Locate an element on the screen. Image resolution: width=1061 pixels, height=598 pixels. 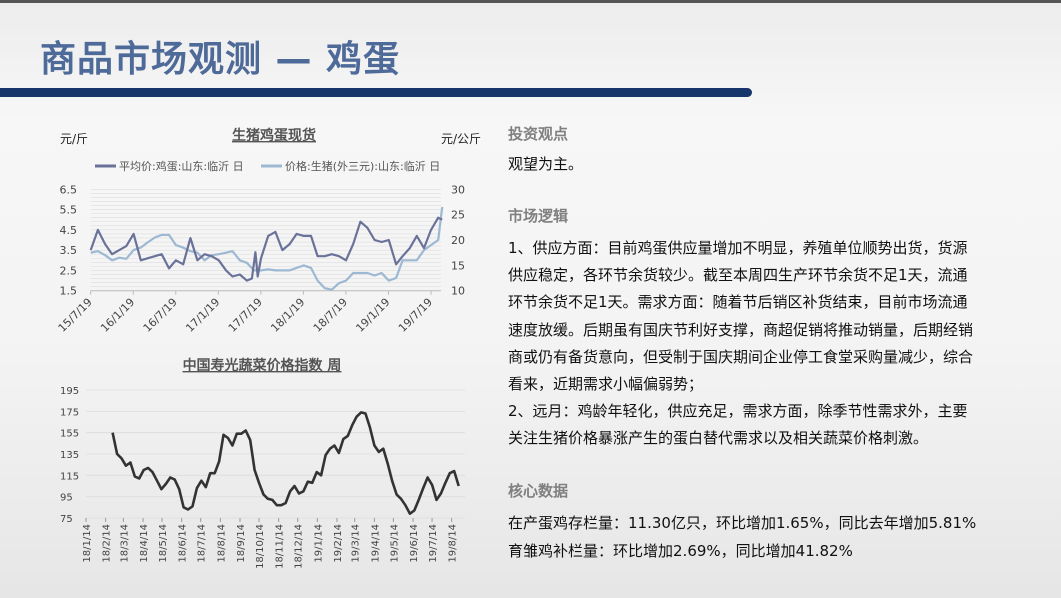
text-line: 在产蛋鸡存栏量：11.30亿只，环比增加1.65%，同比去年增加5.81% is located at coordinates (742, 523).